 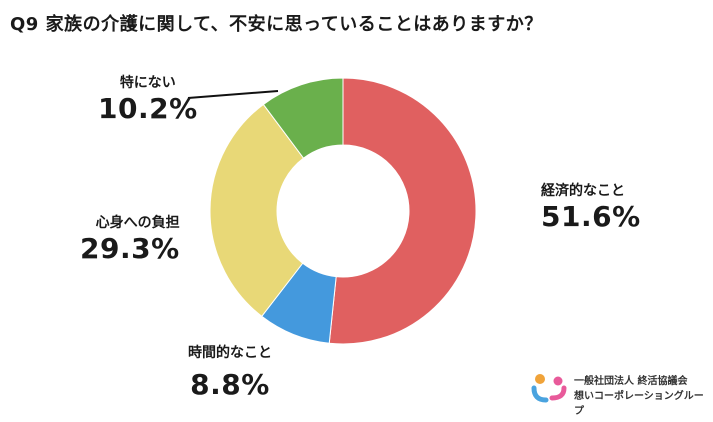 What do you see at coordinates (402, 211) in the screenshot?
I see `slice-economic` at bounding box center [402, 211].